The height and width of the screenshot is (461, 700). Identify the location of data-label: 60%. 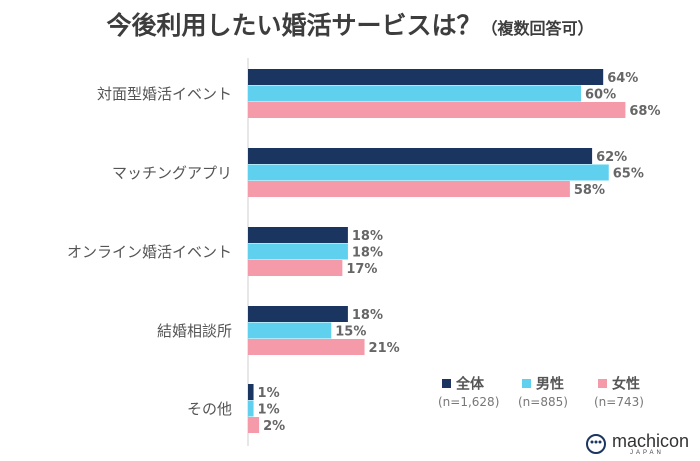
(600, 95).